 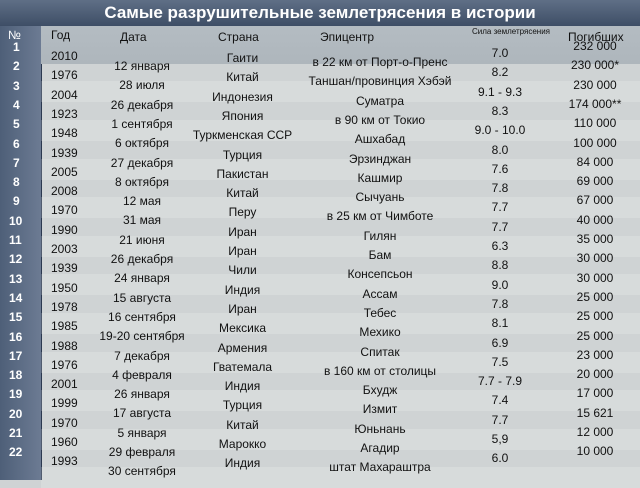 What do you see at coordinates (595, 355) in the screenshot?
I see `cell-deaths: 23 000` at bounding box center [595, 355].